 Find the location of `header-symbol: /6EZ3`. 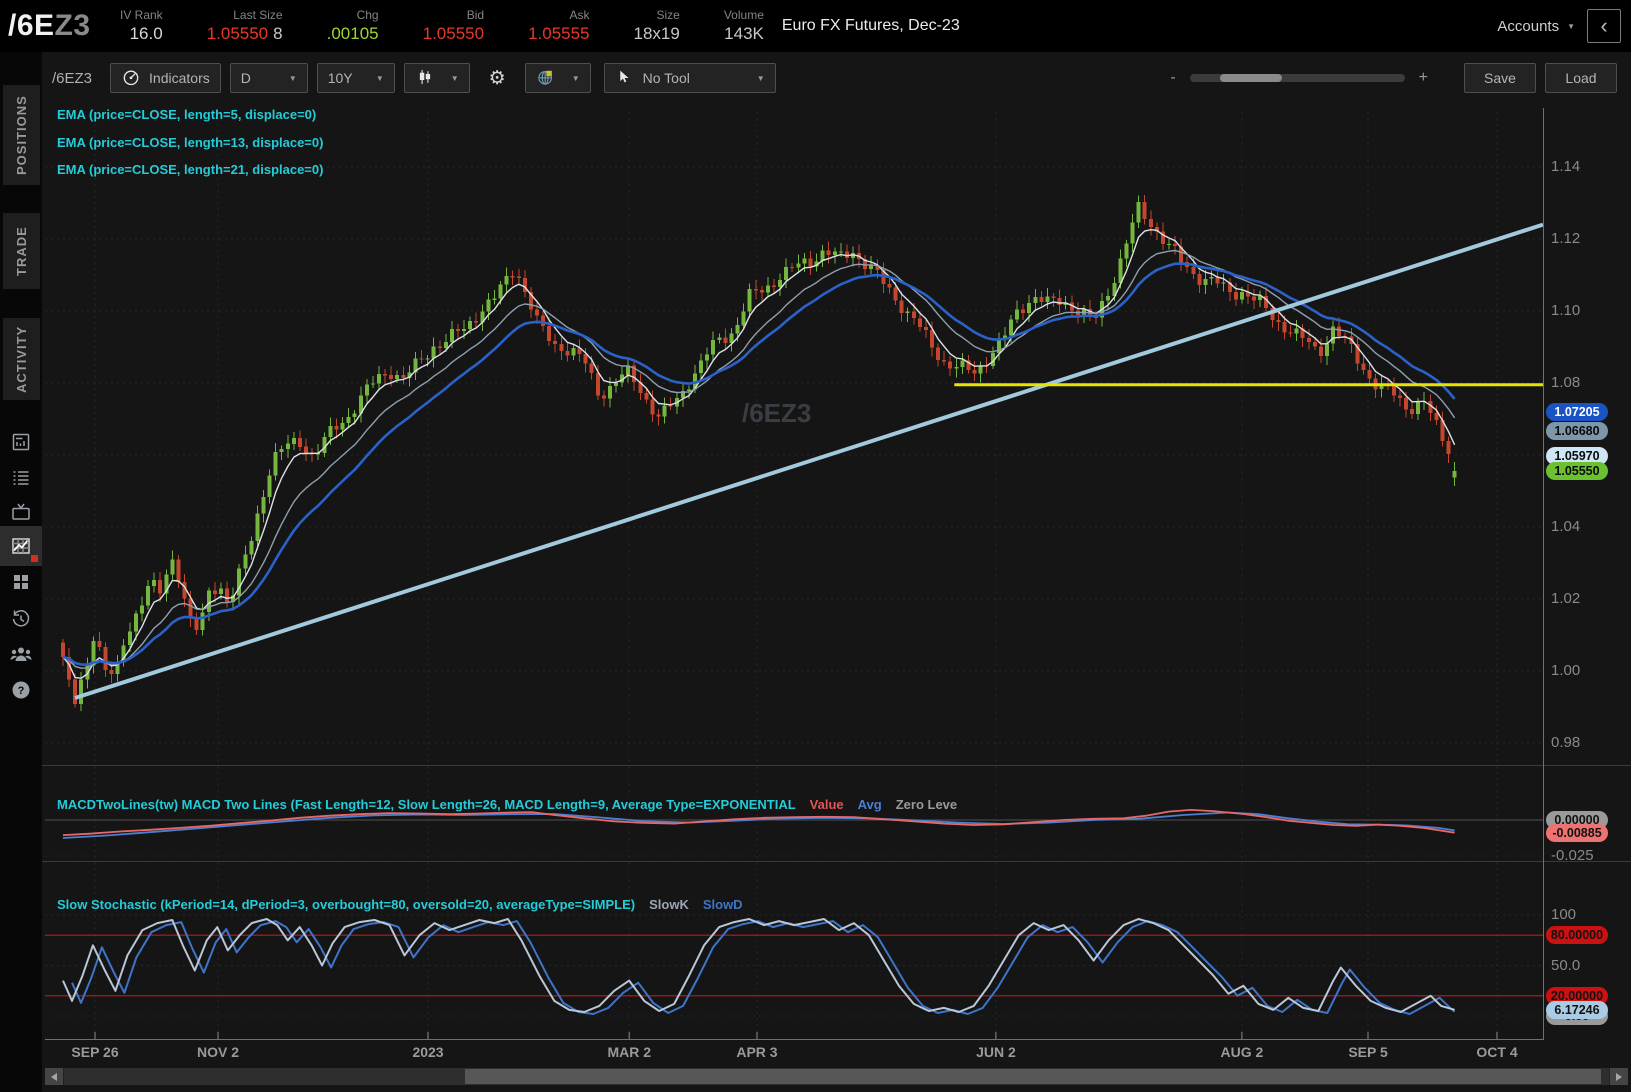

header-symbol: /6EZ3 is located at coordinates (64, 26).